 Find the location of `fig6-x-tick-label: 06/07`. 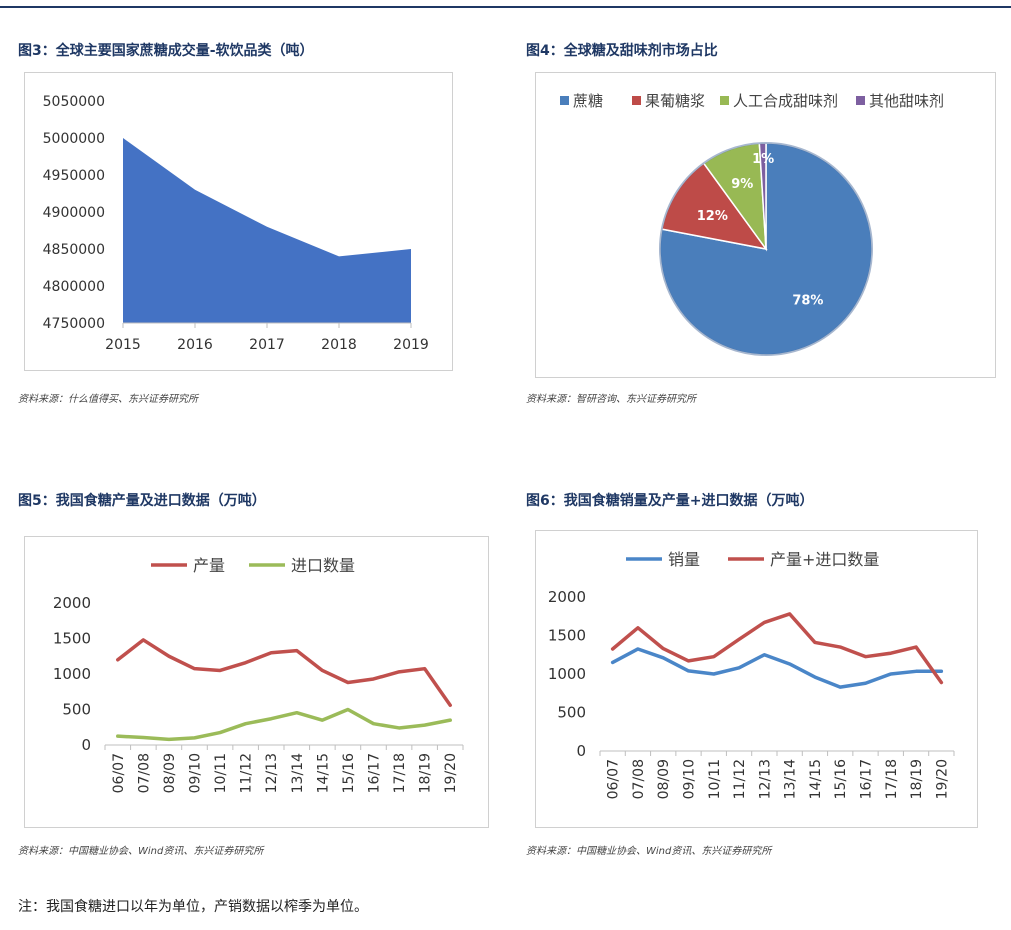

fig6-x-tick-label: 06/07 is located at coordinates (614, 779).